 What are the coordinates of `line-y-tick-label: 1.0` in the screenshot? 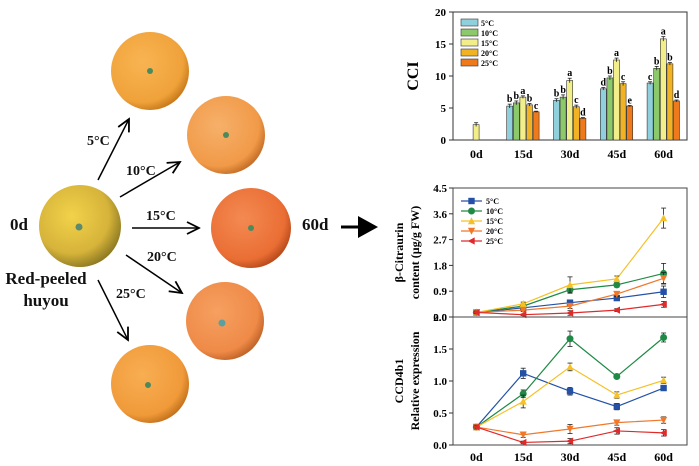 It's located at (440, 382).